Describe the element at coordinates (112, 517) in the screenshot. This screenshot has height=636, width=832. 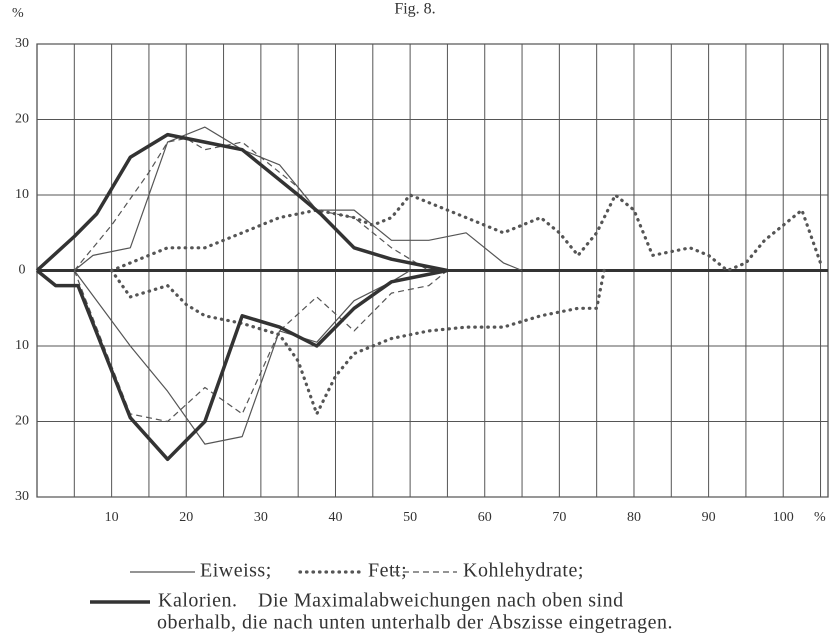
I see `x-tick-label: 10` at that location.